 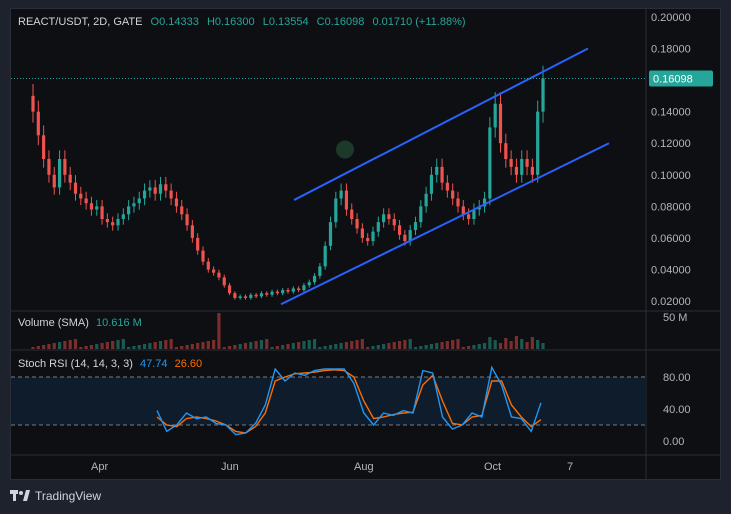 What do you see at coordinates (230, 467) in the screenshot?
I see `time-tick: Jun` at bounding box center [230, 467].